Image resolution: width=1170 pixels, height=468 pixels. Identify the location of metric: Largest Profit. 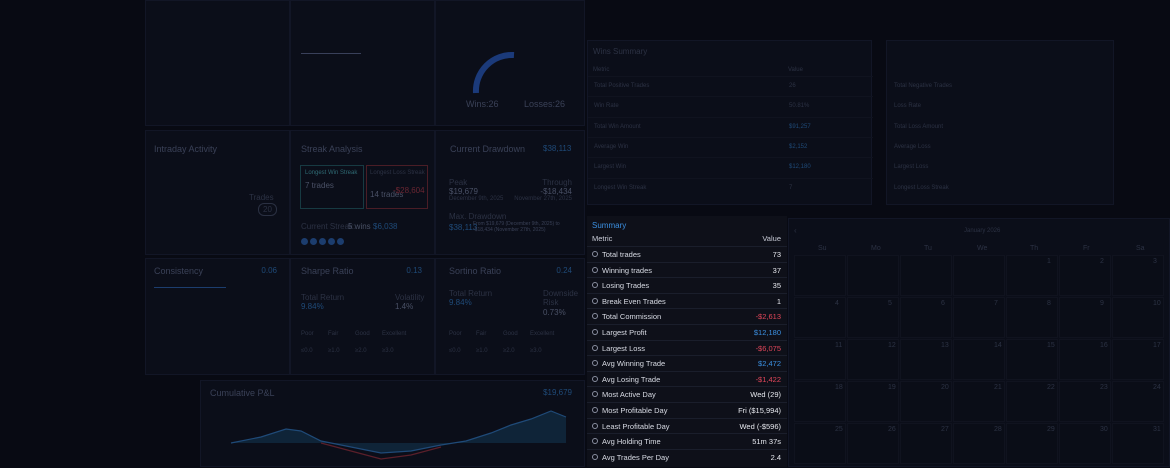
(624, 332).